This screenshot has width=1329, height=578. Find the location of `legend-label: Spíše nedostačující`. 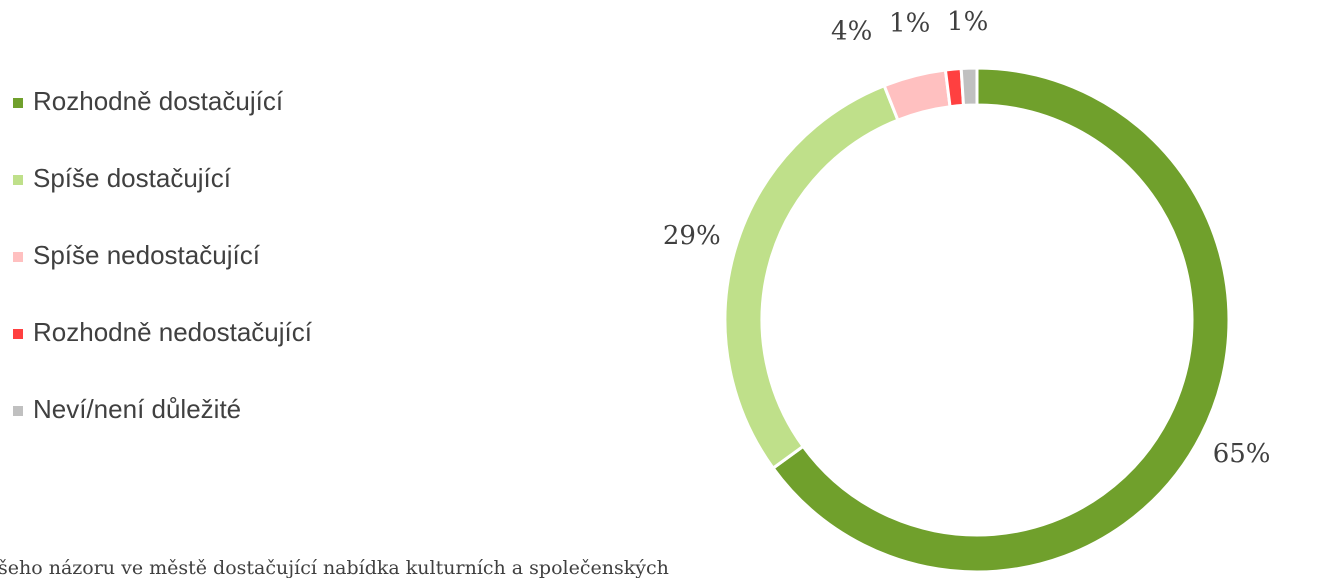

legend-label: Spíše nedostačující is located at coordinates (147, 255).